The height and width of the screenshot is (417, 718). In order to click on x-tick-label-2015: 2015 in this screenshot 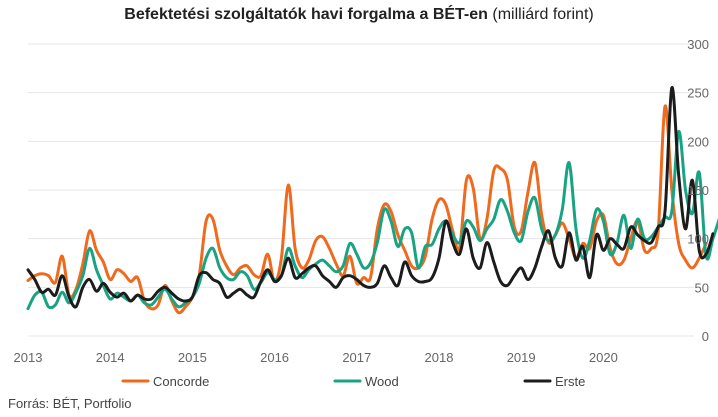, I will do `click(192, 357)`.